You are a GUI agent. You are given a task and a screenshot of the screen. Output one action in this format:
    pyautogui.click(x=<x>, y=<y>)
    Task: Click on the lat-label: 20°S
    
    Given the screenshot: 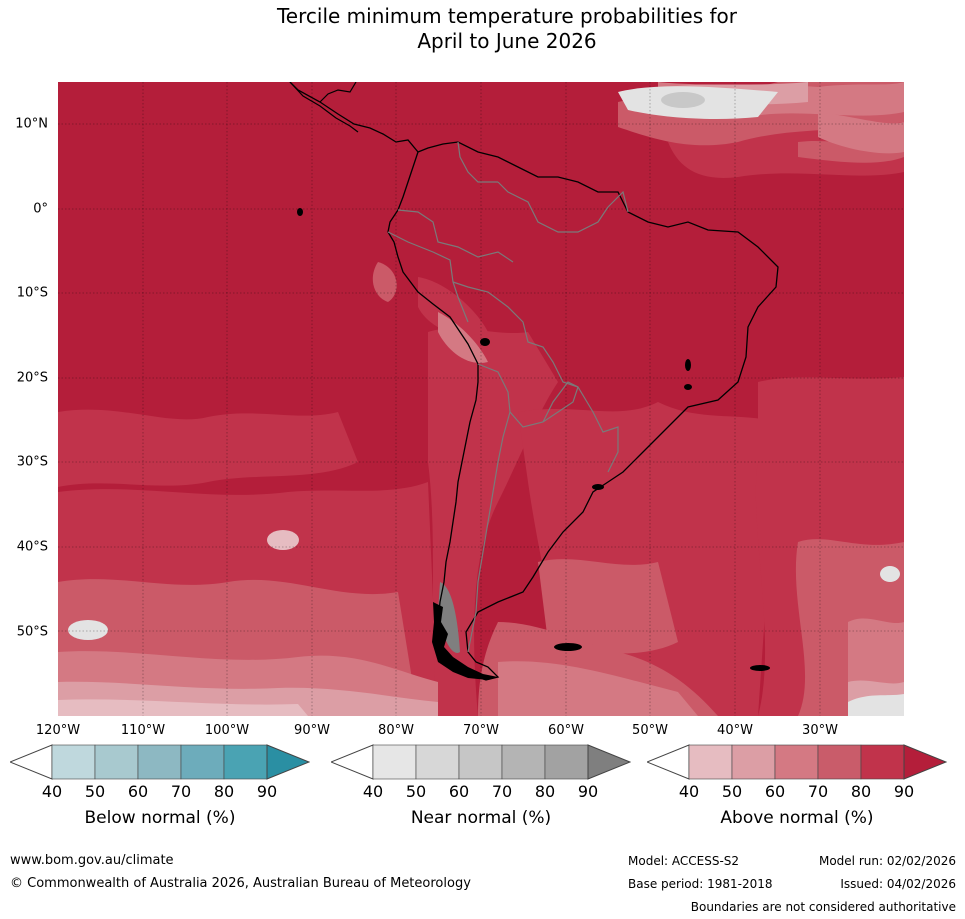 What is the action you would take?
    pyautogui.click(x=32, y=378)
    